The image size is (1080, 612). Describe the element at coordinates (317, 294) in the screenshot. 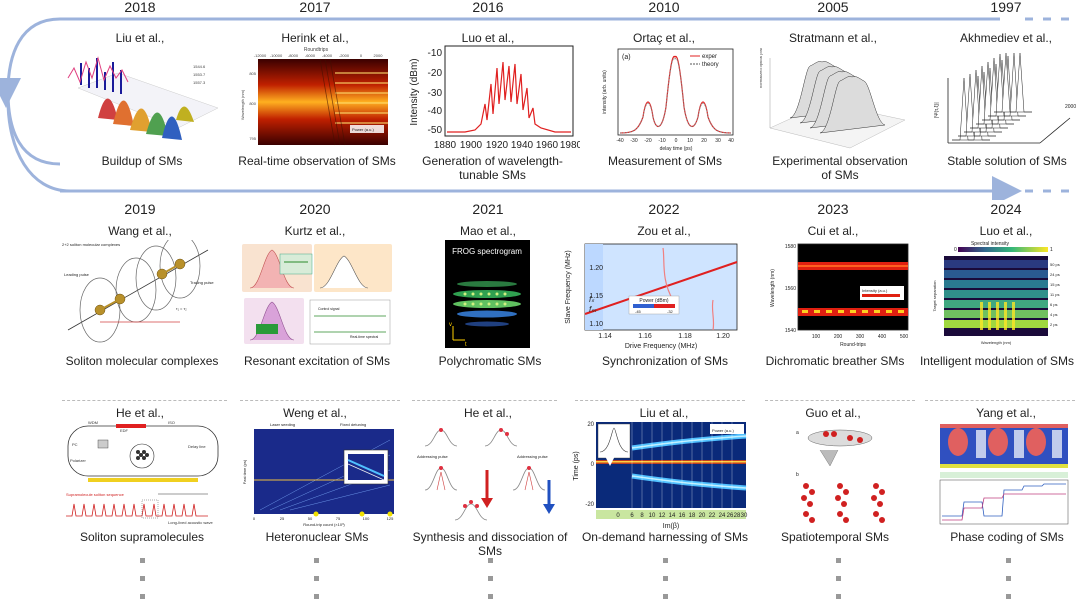

I see `panel-kurtz-resonant: Control signal Real-time spectral` at that location.